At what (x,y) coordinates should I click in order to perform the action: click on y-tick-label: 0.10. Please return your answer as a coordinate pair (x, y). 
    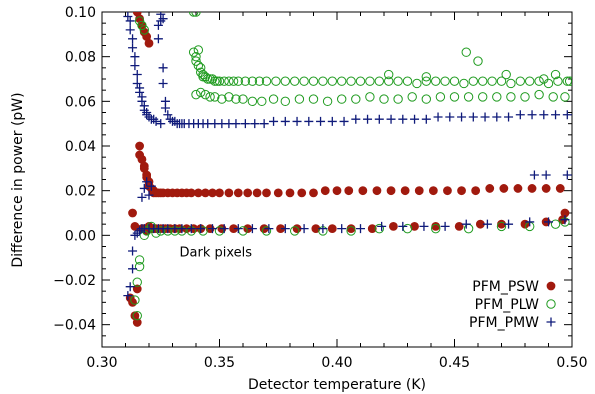
    Looking at the image, I should click on (80, 13).